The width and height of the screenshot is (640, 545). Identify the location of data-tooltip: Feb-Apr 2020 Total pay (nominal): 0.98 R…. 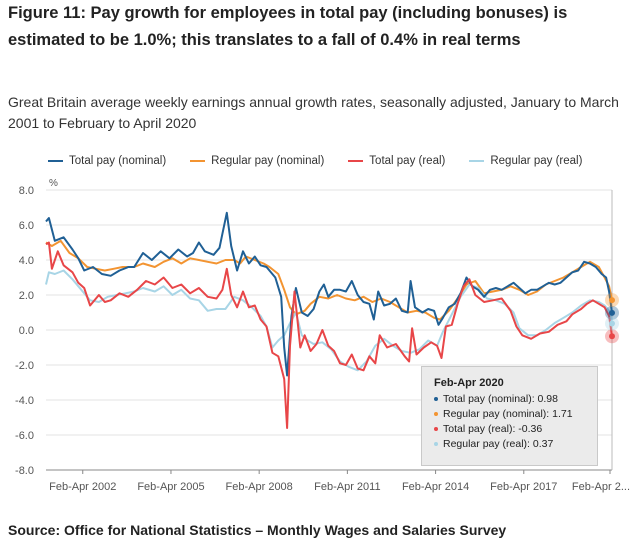
(509, 416).